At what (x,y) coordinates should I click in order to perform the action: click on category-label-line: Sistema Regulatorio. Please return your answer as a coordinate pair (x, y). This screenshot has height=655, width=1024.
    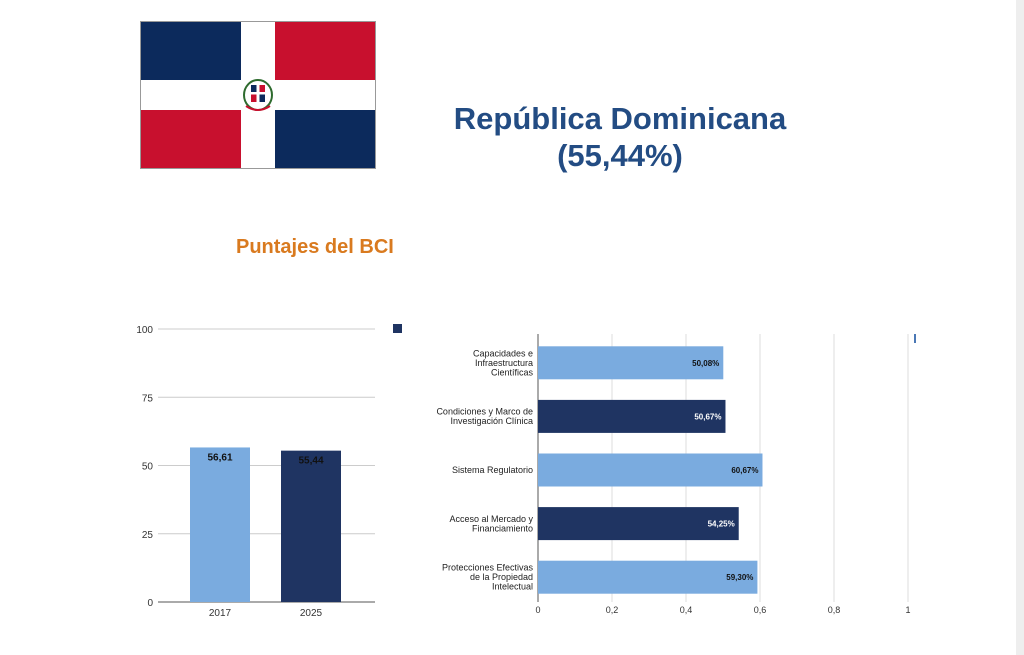
    Looking at the image, I should click on (492, 470).